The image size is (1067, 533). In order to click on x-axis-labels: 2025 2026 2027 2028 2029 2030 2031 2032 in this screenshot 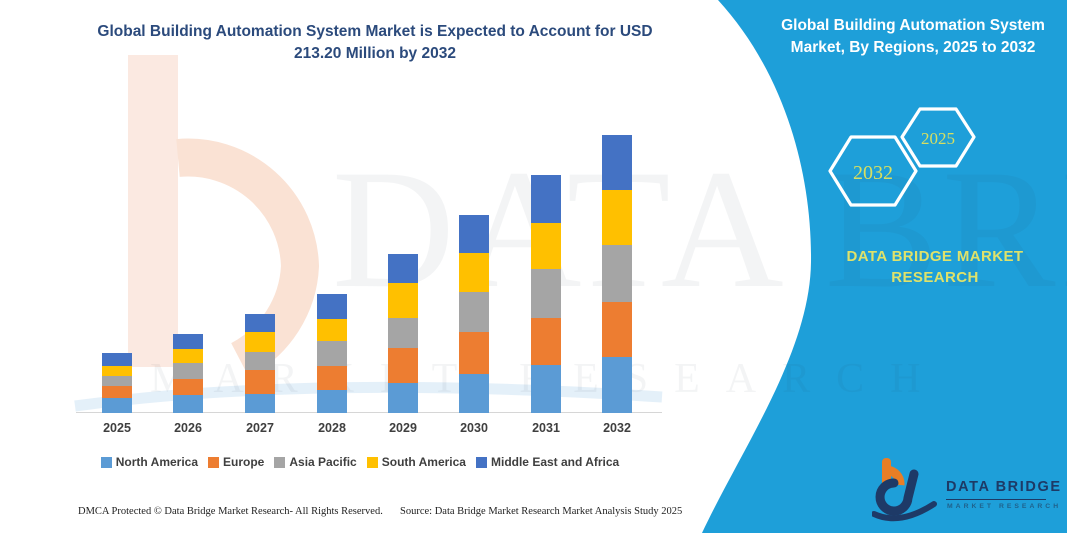, I will do `click(350, 431)`.